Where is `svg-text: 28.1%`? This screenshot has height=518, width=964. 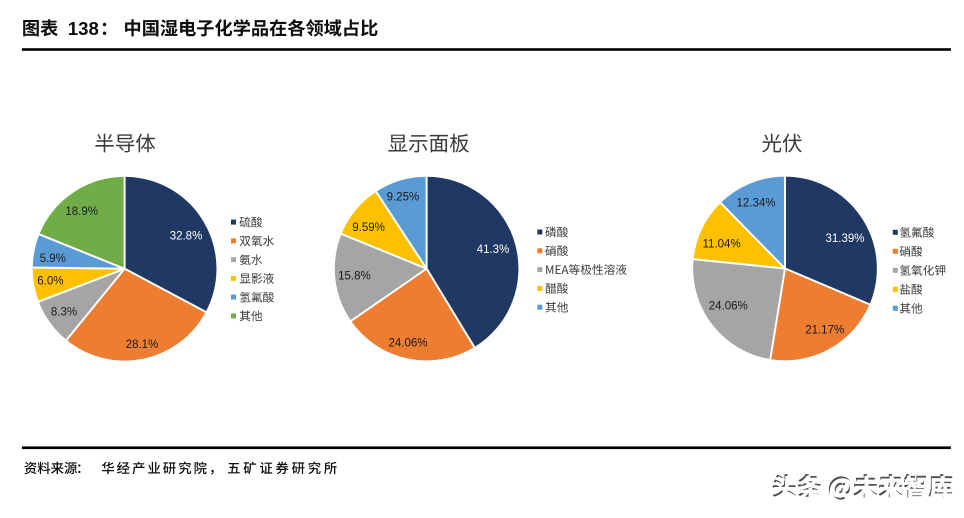 svg-text: 28.1% is located at coordinates (142, 345).